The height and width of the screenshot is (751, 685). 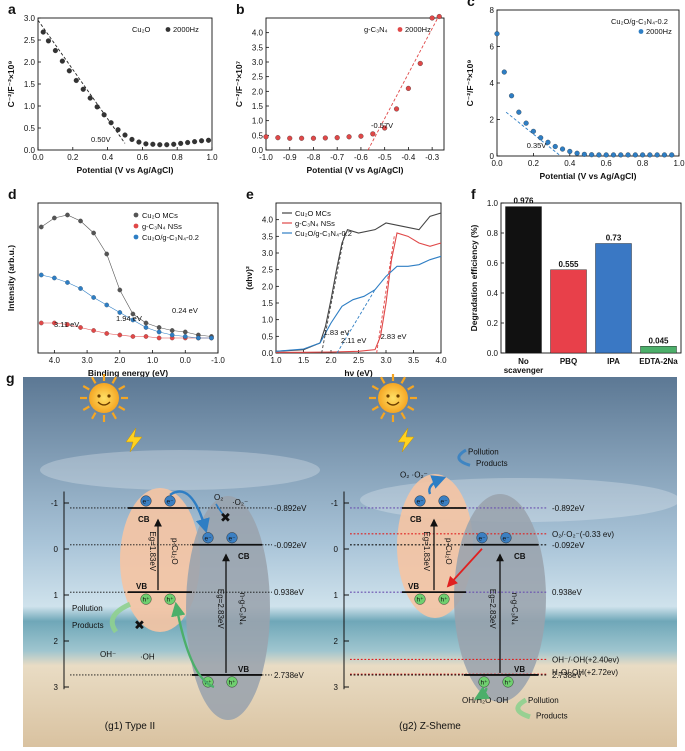 What do you see at coordinates (567, 592) in the screenshot?
I see `g2-level-label: 0.938eV` at bounding box center [567, 592].